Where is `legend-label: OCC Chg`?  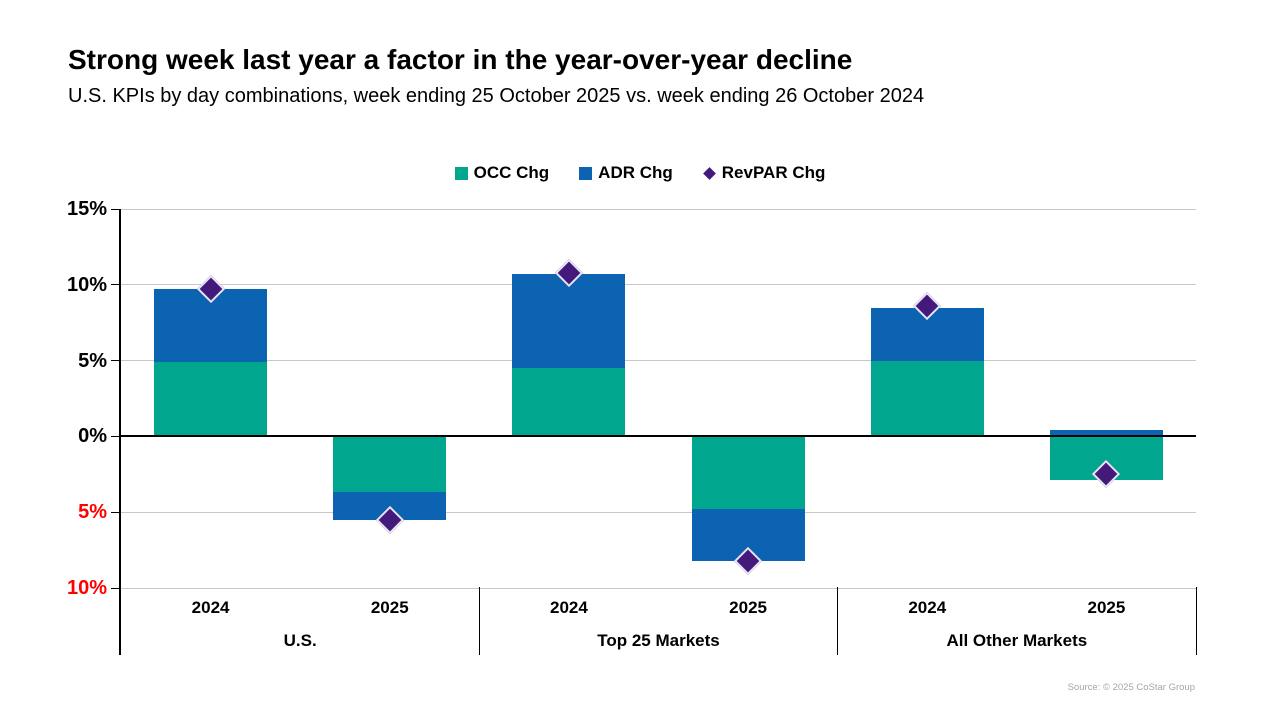
legend-label: OCC Chg is located at coordinates (511, 172).